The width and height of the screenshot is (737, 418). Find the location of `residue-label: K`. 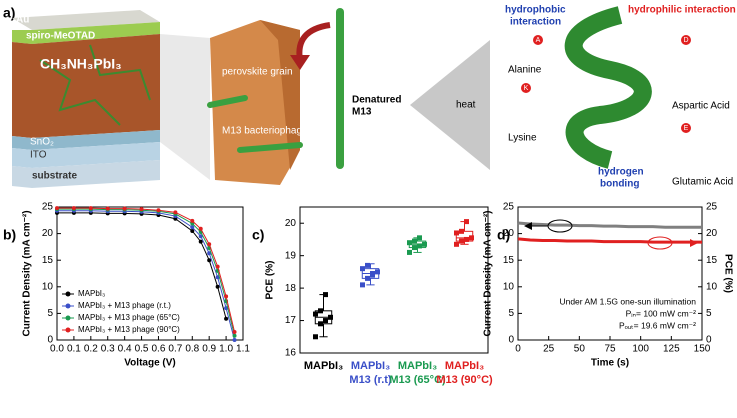

residue-label: K is located at coordinates (526, 88).